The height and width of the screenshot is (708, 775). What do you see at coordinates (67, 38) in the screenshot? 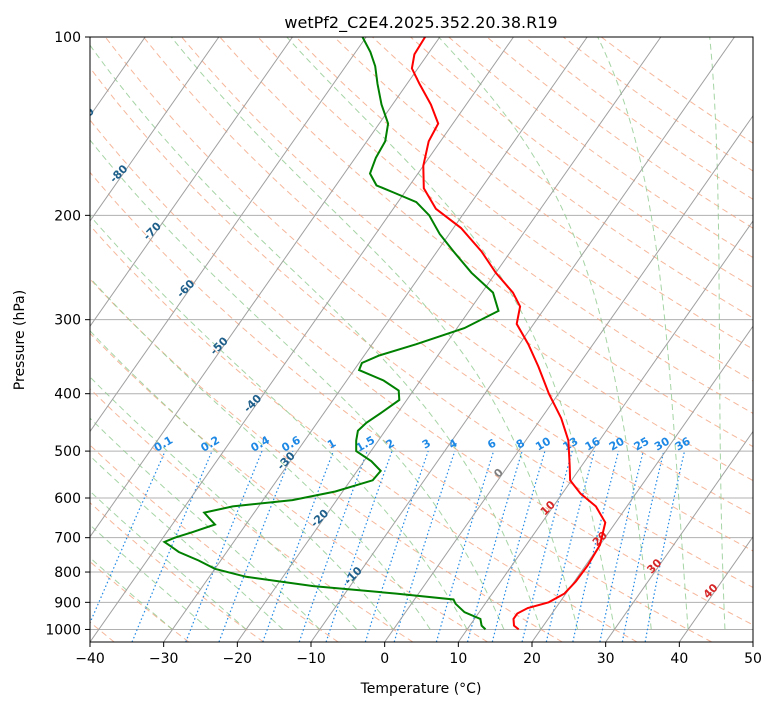
I see `y-tick-label: 100` at bounding box center [67, 38].